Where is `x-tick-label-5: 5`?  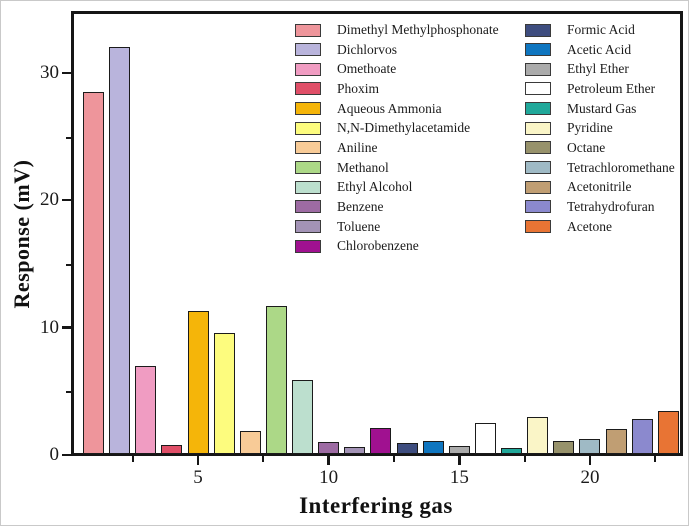 x-tick-label-5: 5 is located at coordinates (198, 477).